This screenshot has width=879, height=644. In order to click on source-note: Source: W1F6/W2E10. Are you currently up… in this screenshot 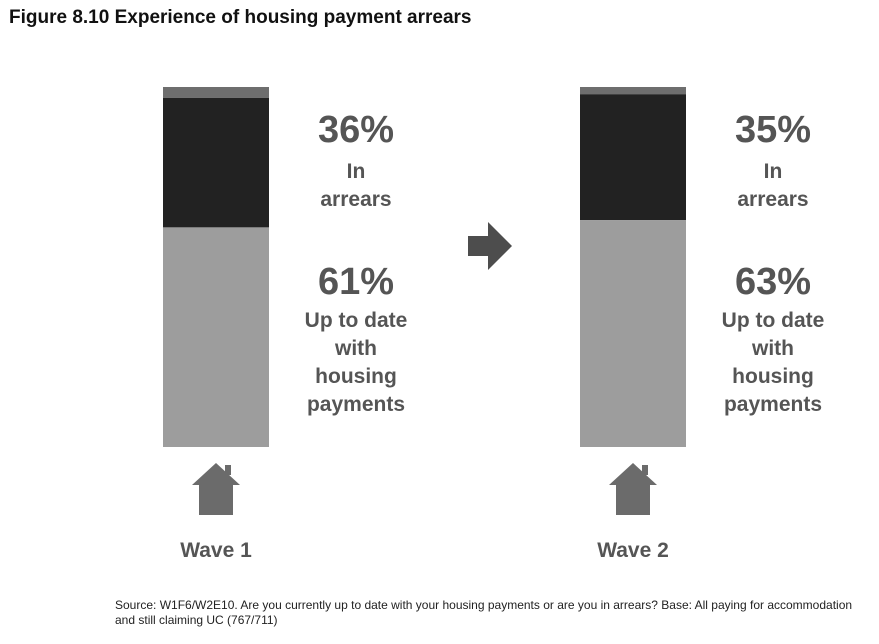, I will do `click(484, 612)`.